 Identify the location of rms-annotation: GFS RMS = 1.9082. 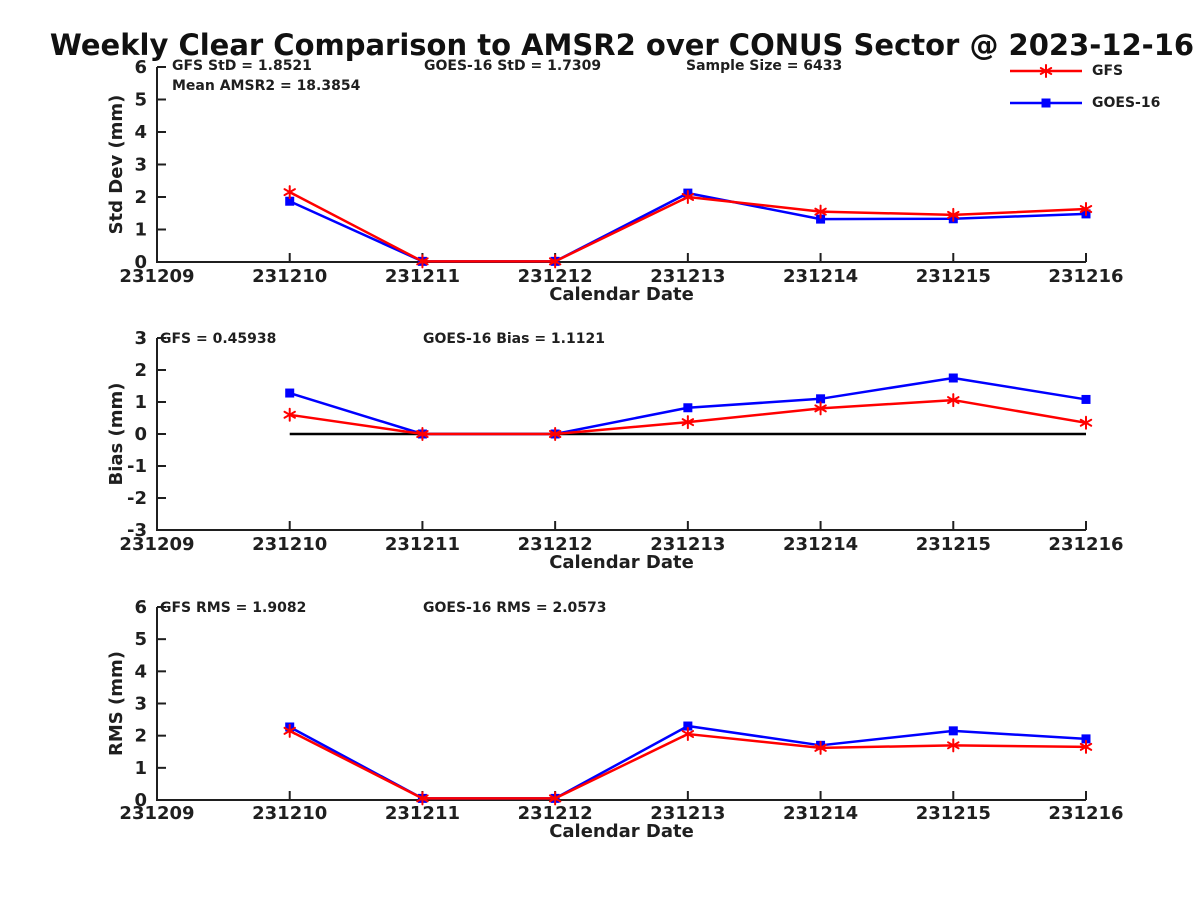
(233, 608).